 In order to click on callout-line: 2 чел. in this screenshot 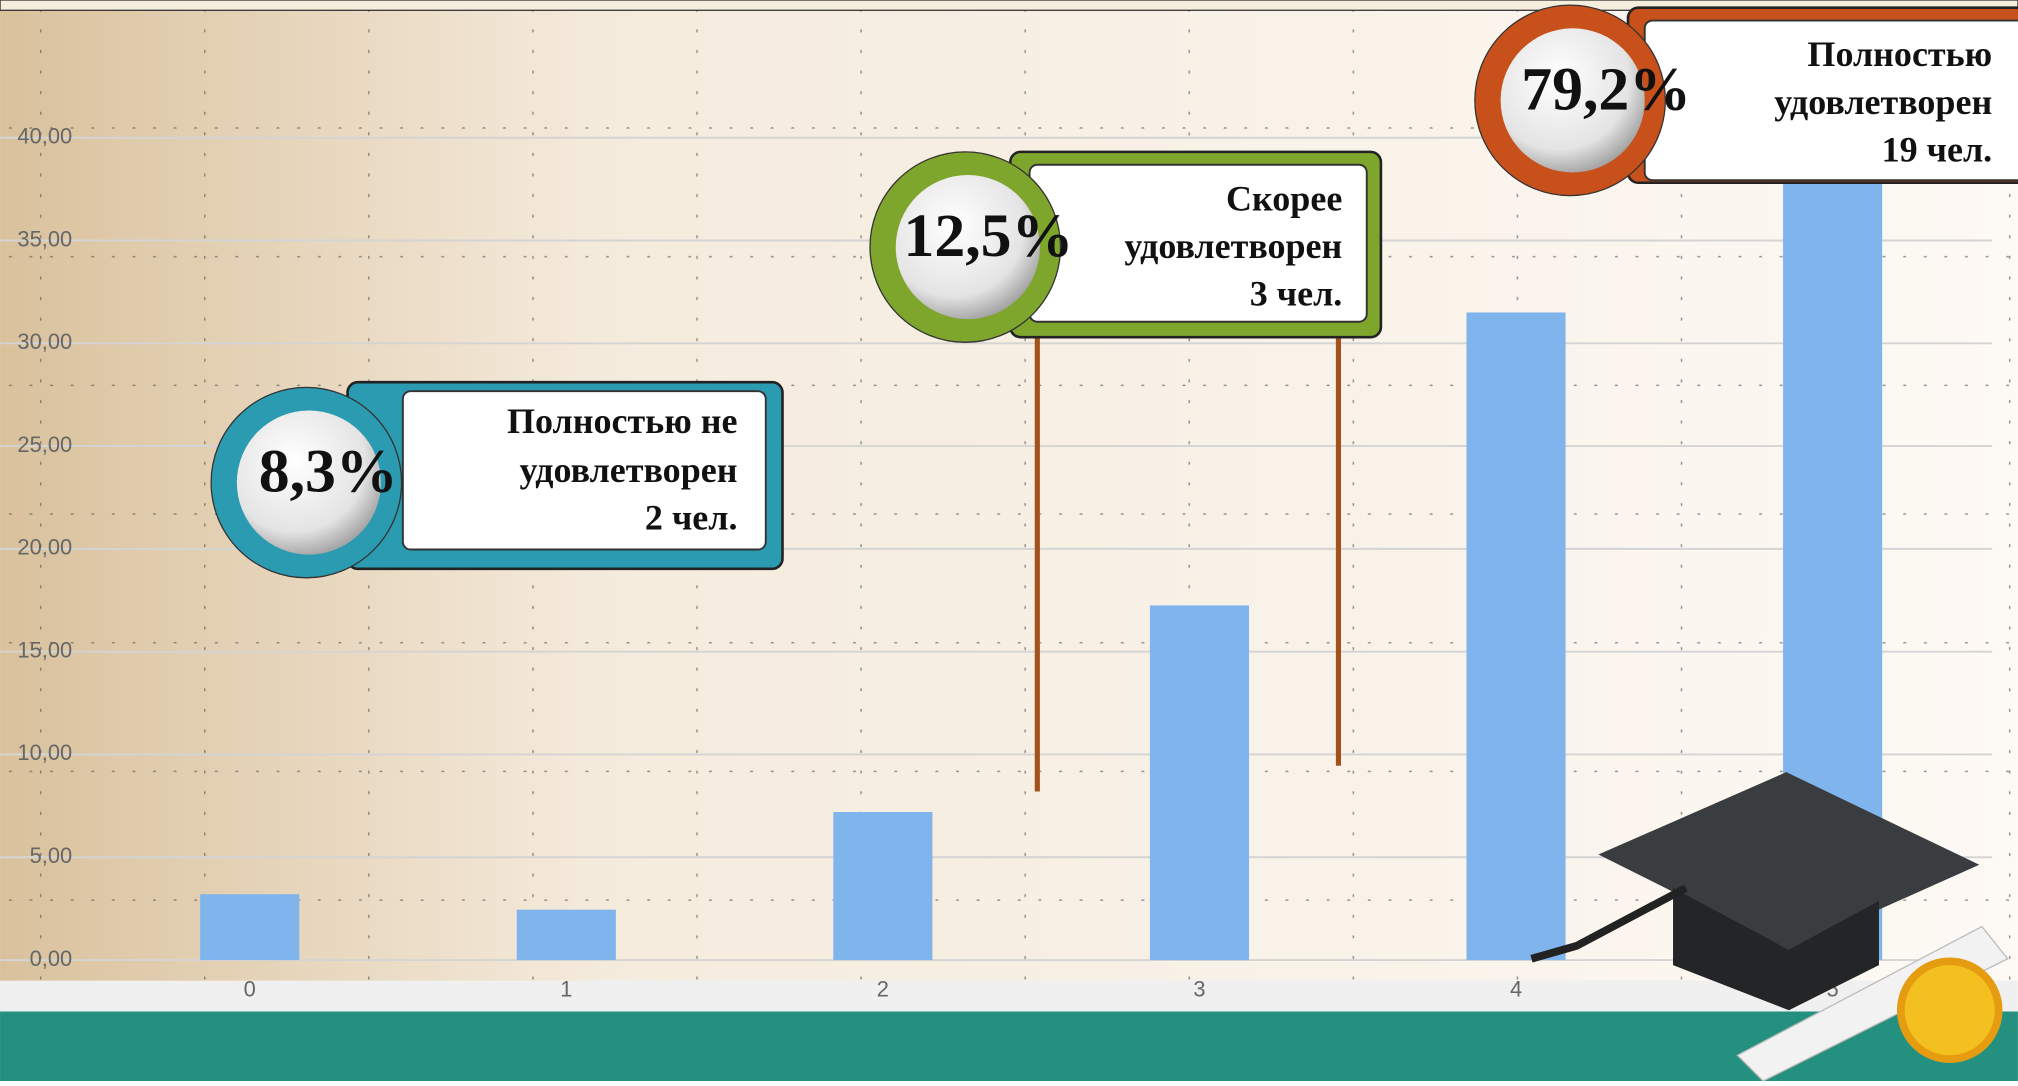, I will do `click(691, 517)`.